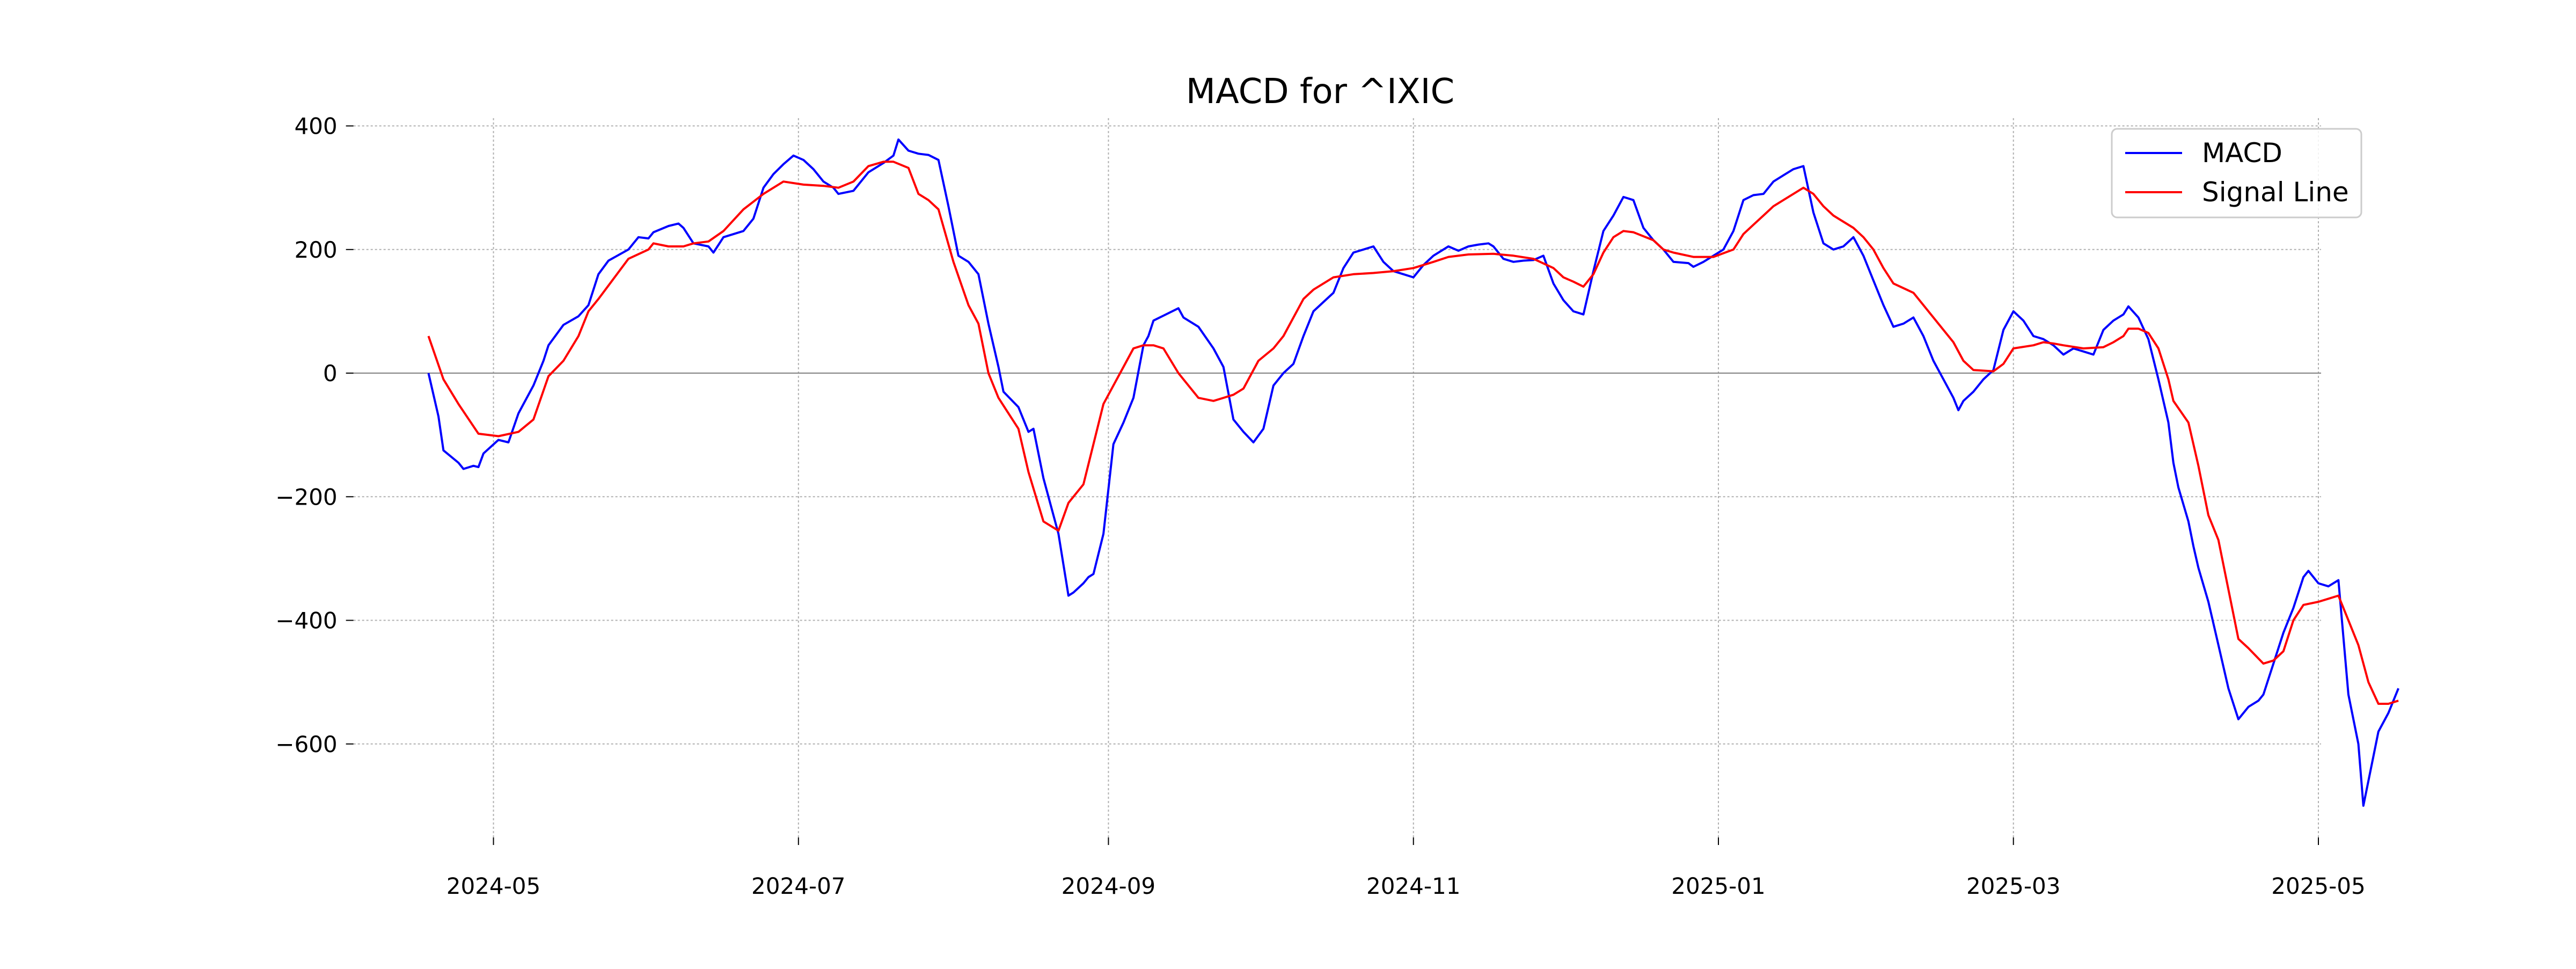 This screenshot has width=2576, height=969. I want to click on y-tick-label: −200, so click(306, 497).